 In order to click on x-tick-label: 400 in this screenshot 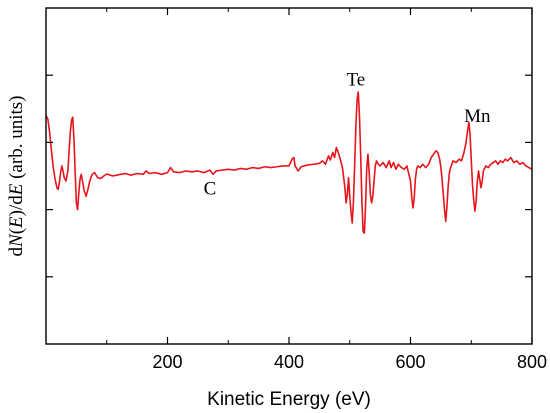, I will do `click(289, 362)`.